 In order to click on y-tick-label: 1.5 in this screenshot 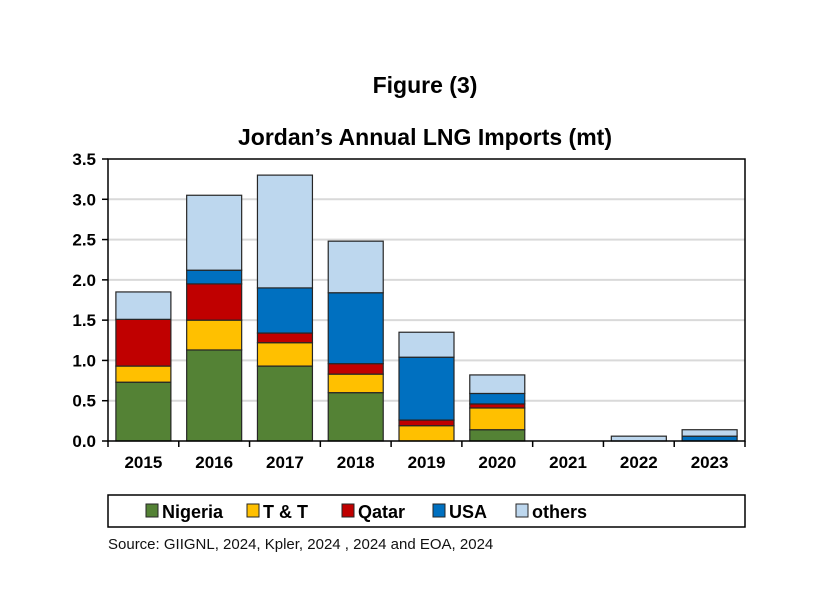, I will do `click(84, 320)`.